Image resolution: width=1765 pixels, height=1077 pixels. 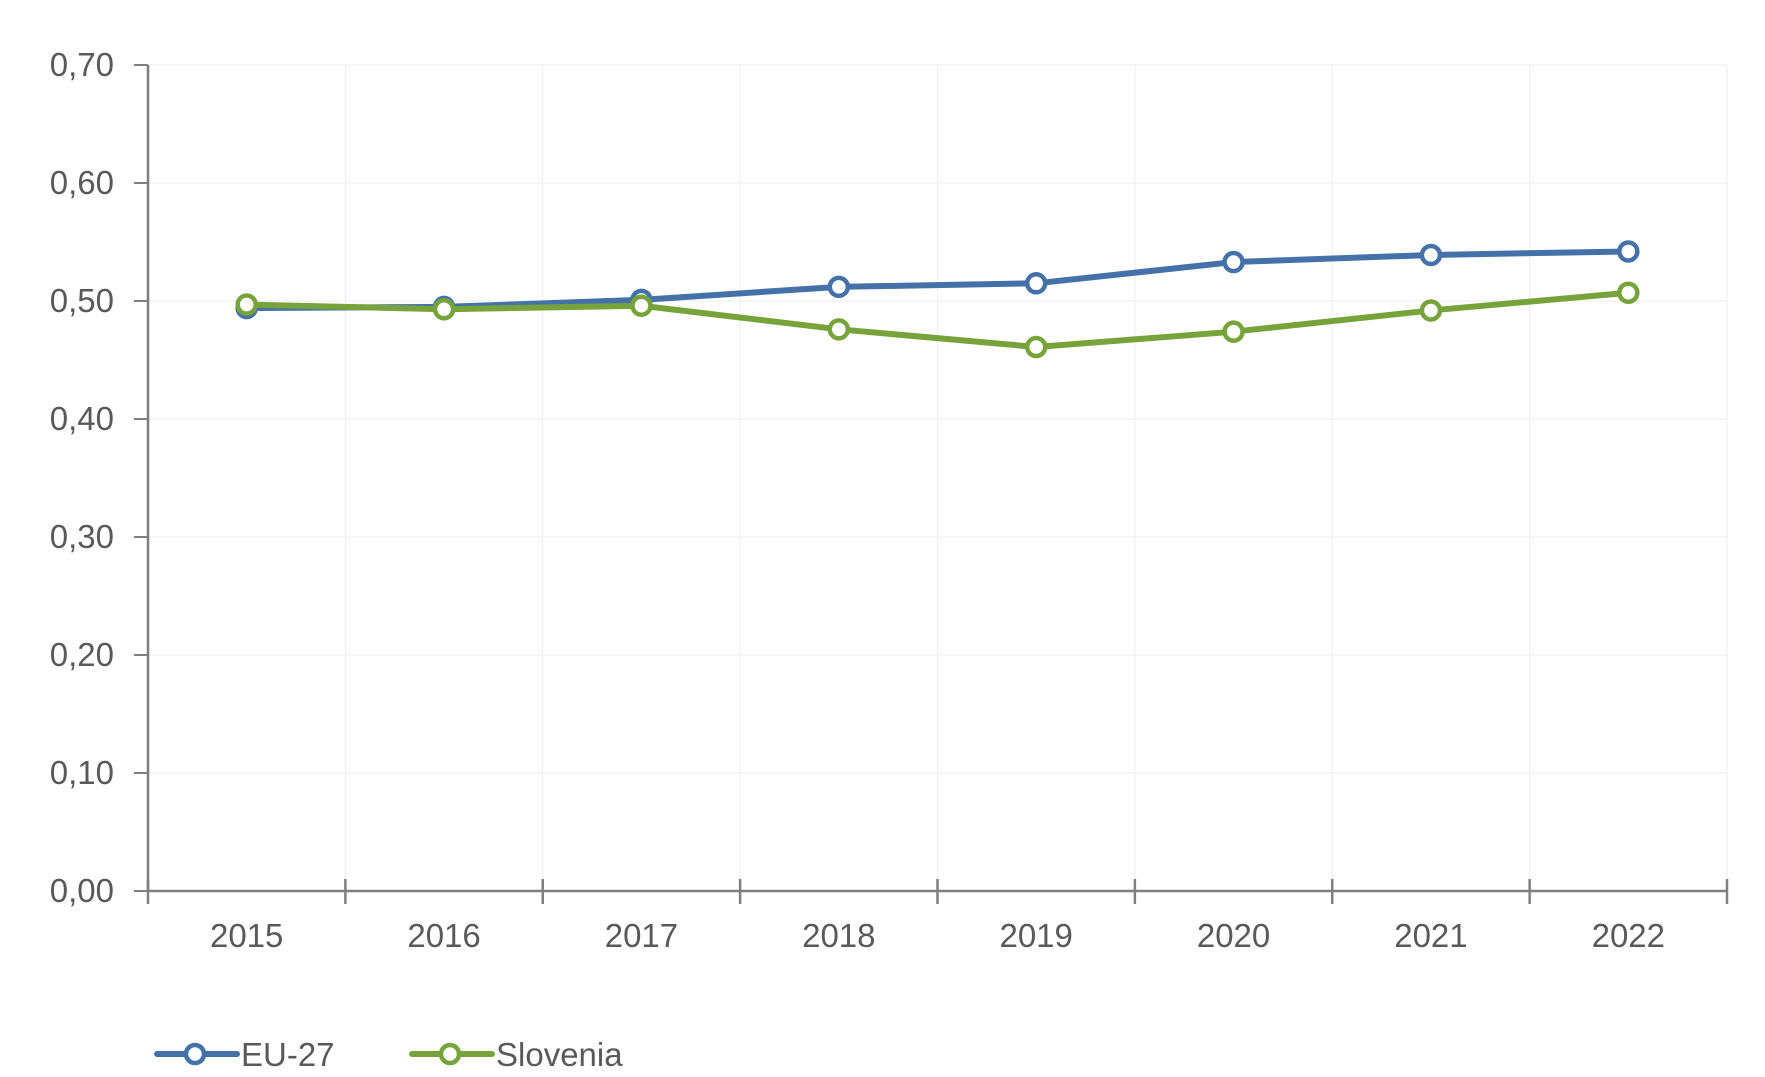 I want to click on y-tick-label: 0,40, so click(x=82, y=418).